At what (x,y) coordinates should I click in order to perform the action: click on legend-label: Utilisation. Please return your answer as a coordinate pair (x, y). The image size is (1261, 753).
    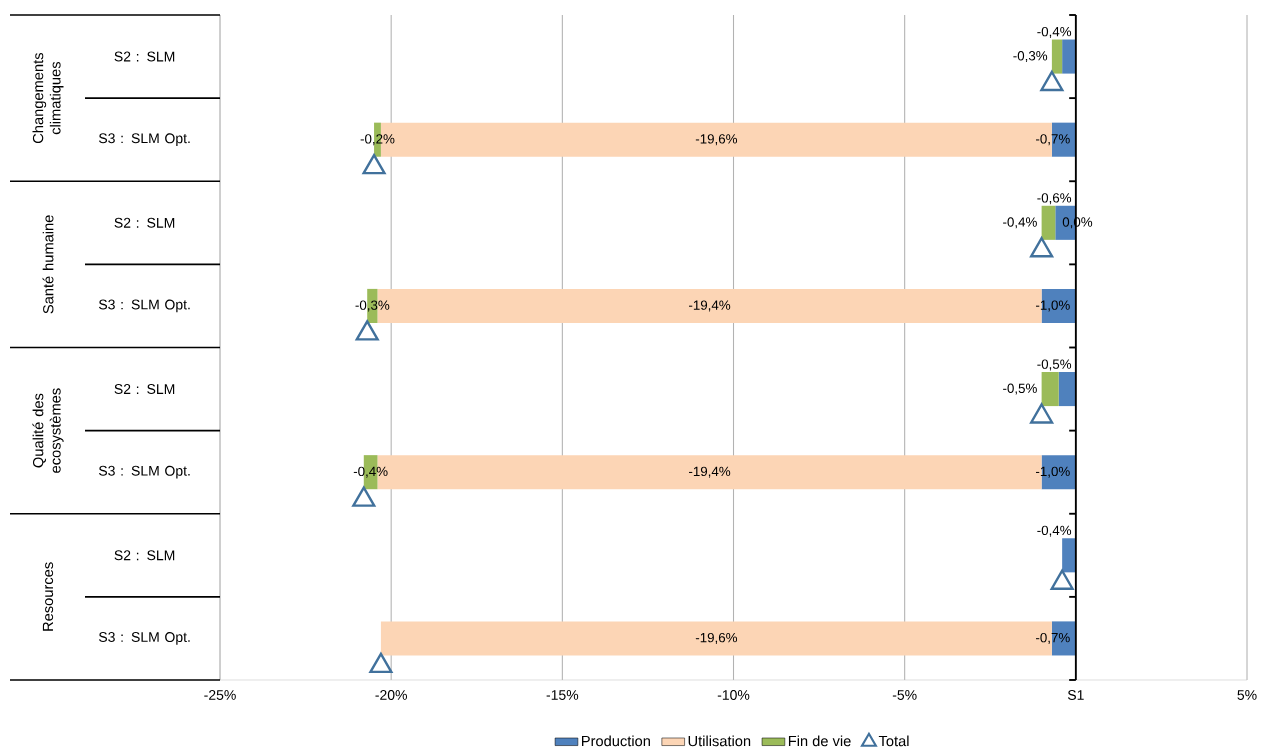
    Looking at the image, I should click on (719, 741).